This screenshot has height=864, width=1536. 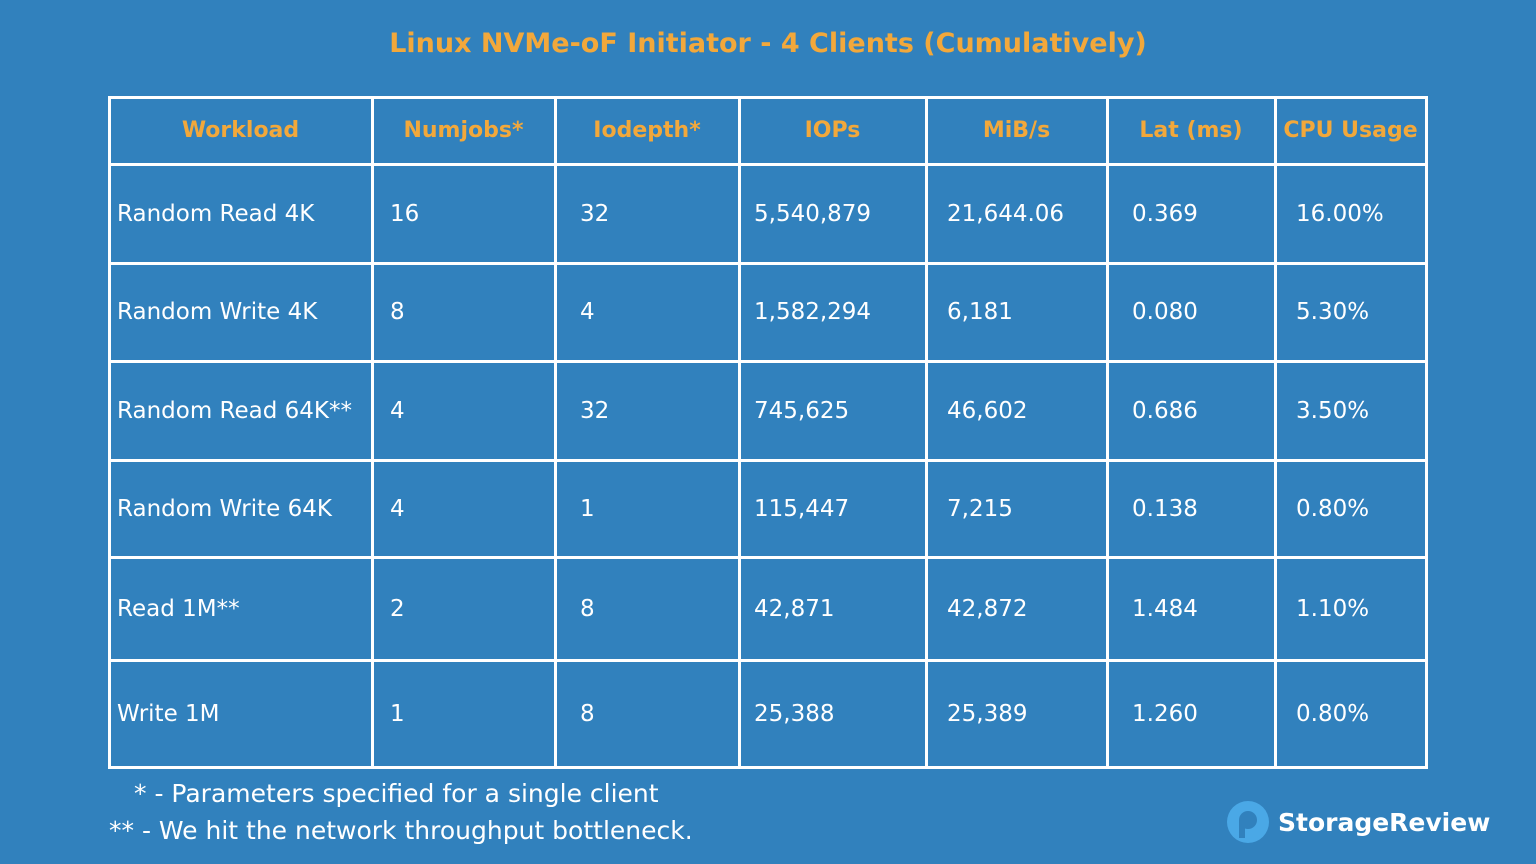 I want to click on table-cell: 42,871, so click(x=794, y=608).